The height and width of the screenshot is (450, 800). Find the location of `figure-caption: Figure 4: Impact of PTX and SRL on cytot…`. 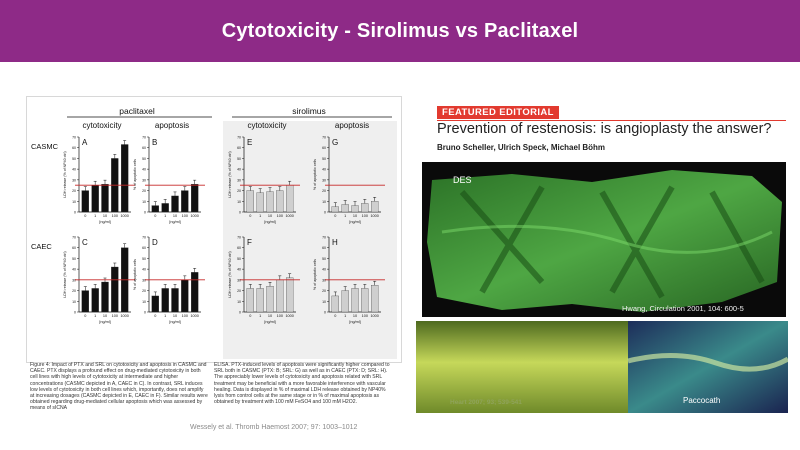

figure-caption: Figure 4: Impact of PTX and SRL on cytot… is located at coordinates (215, 394).